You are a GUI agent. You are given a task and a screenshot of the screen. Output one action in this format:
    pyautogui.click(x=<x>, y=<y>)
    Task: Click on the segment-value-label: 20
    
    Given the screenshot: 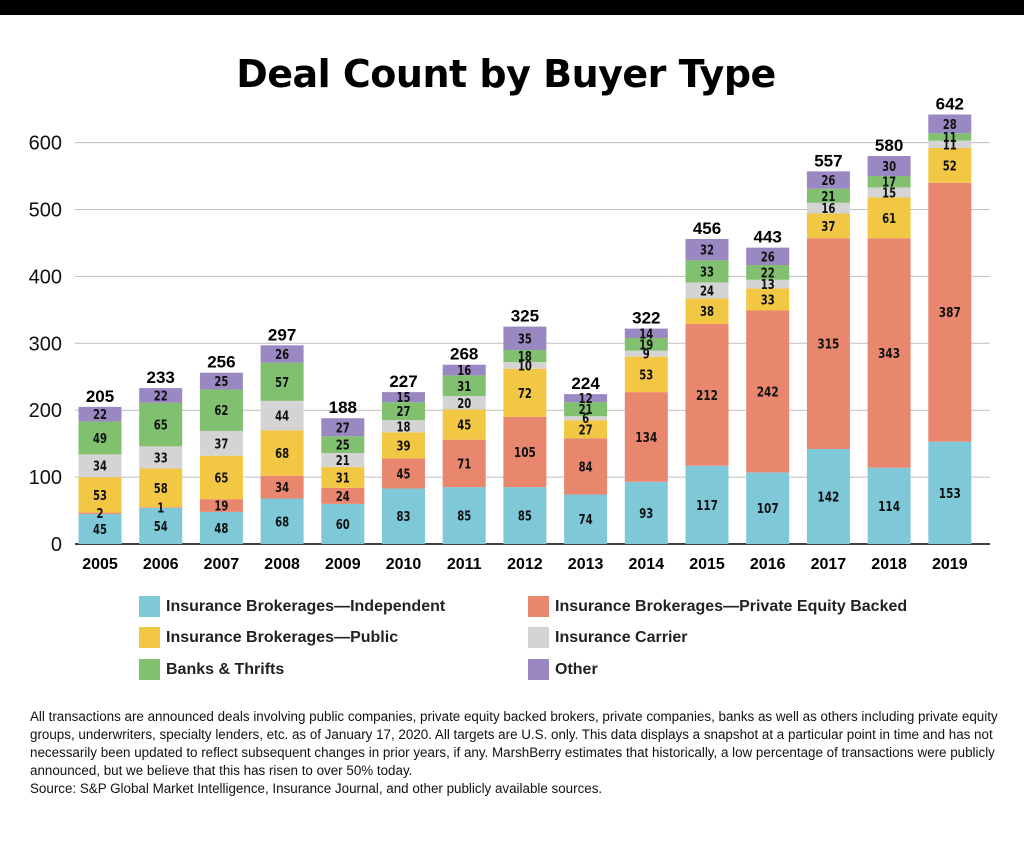 What is the action you would take?
    pyautogui.click(x=464, y=404)
    